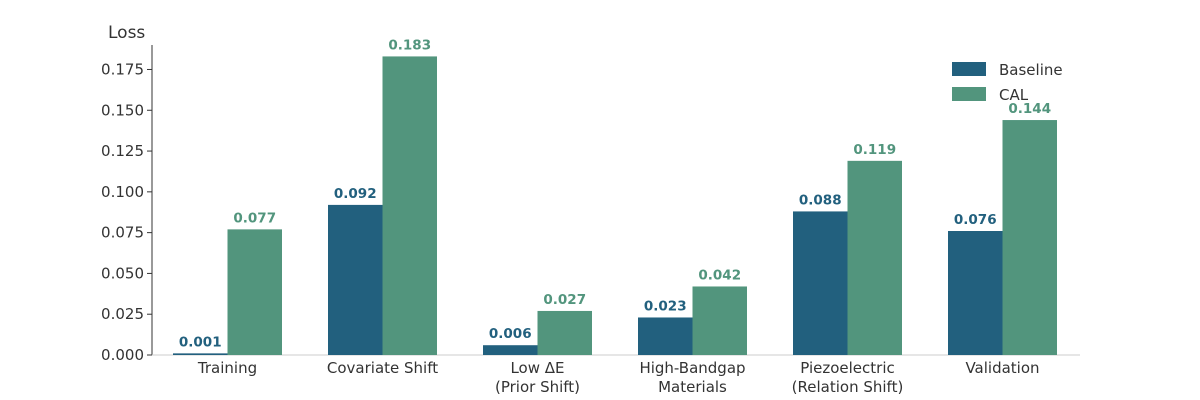 This screenshot has width=1200, height=400. Describe the element at coordinates (227, 368) in the screenshot. I see `x-tick-label: Training` at that location.